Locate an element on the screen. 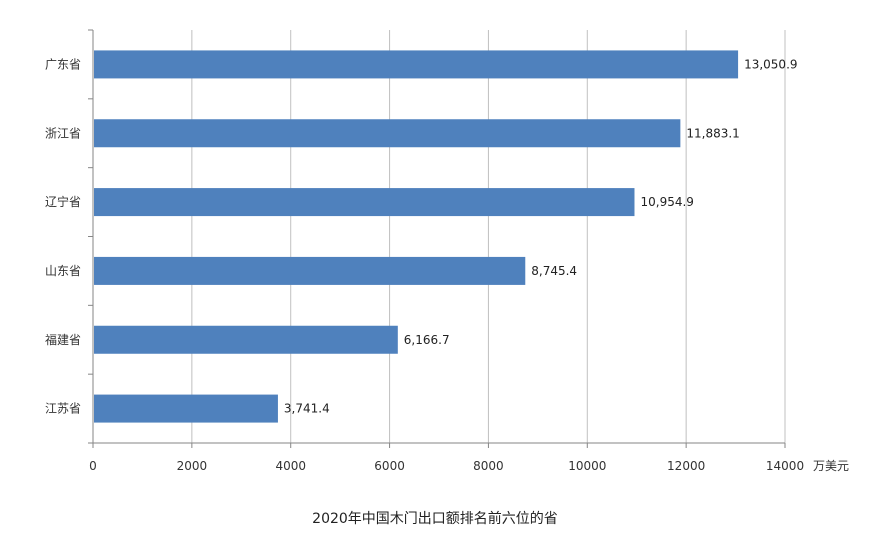 This screenshot has height=554, width=870. data-label: 6,166.7 is located at coordinates (427, 340).